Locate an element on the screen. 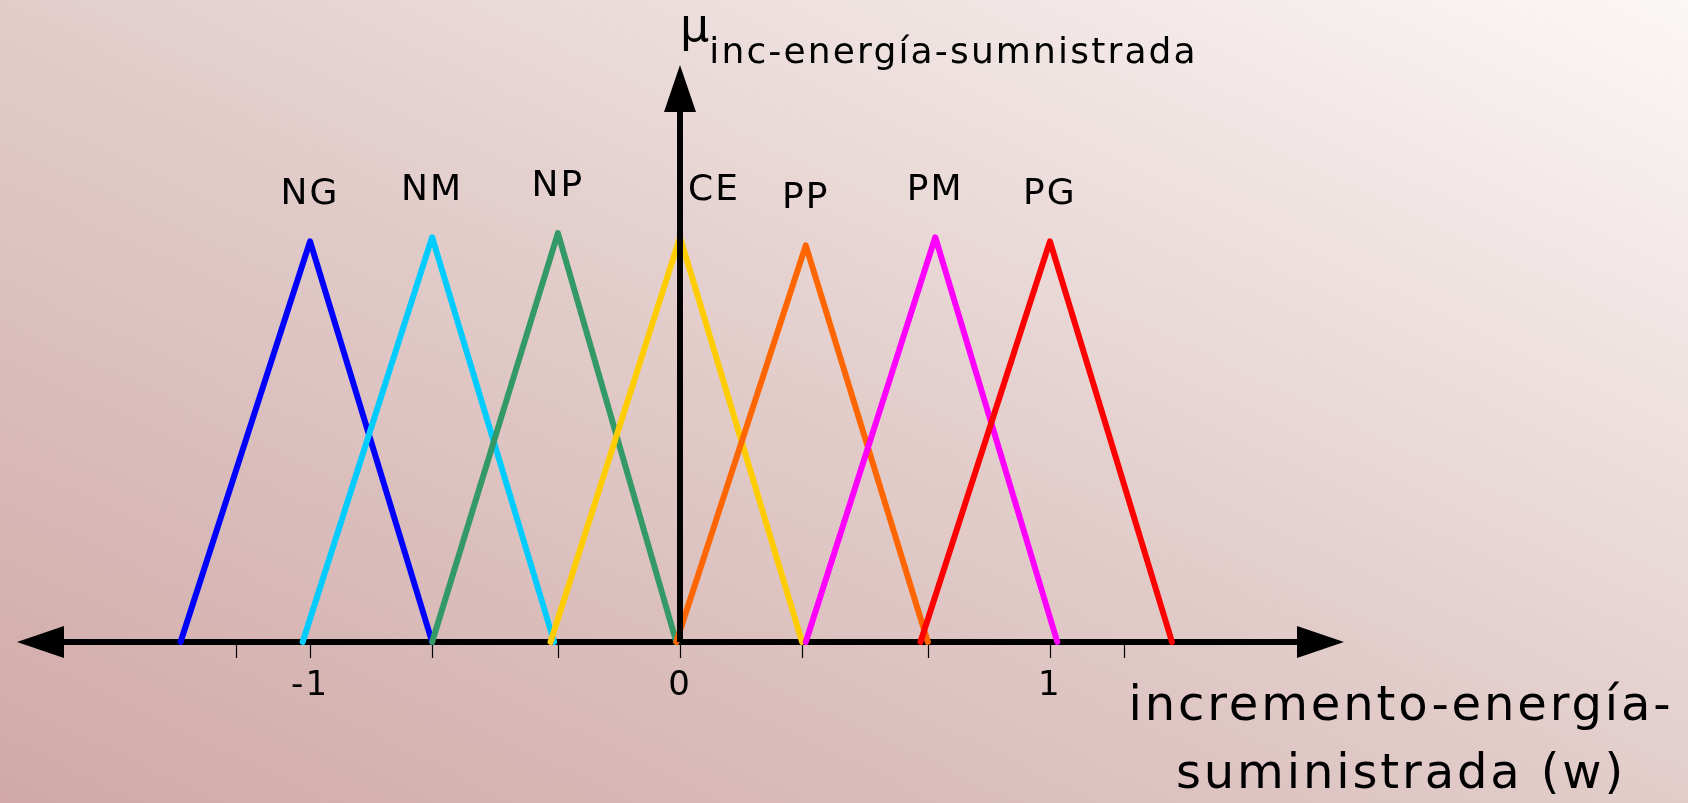 This screenshot has width=1688, height=803. series-label: PM is located at coordinates (935, 187).